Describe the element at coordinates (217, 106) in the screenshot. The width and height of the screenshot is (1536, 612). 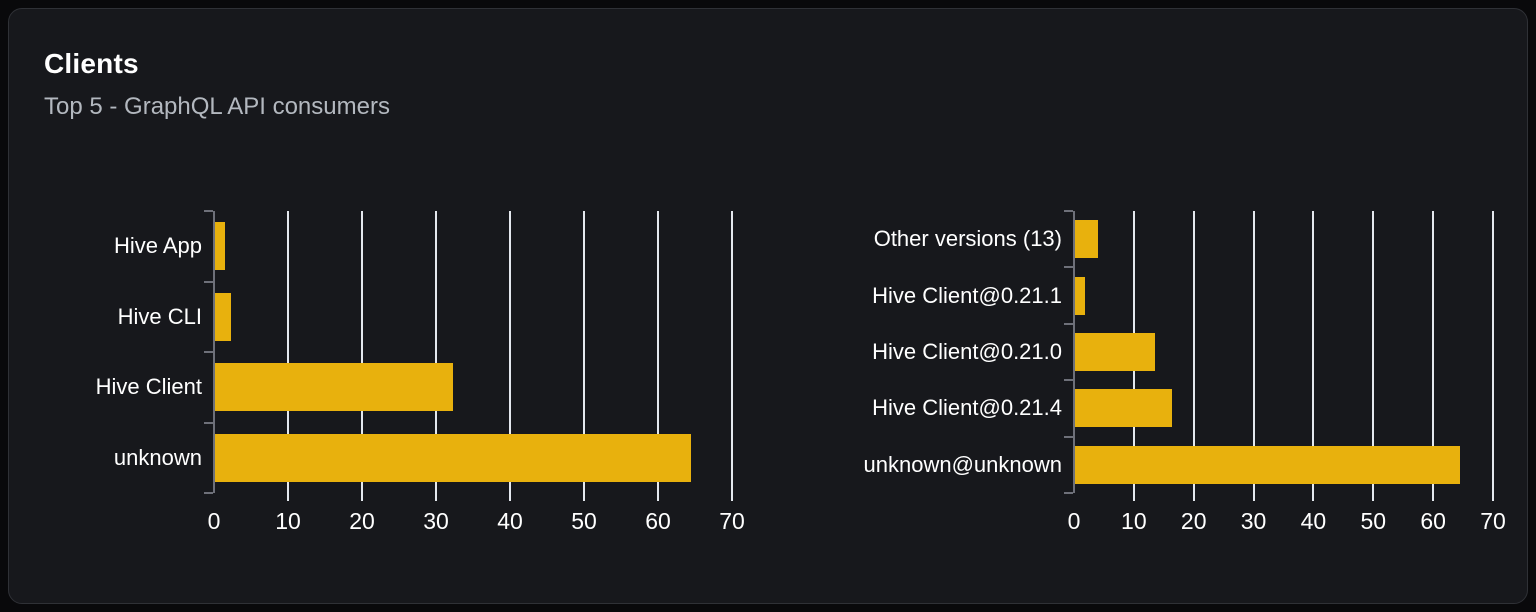
I see `card-subtitle: Top 5 - GraphQL API consumers` at that location.